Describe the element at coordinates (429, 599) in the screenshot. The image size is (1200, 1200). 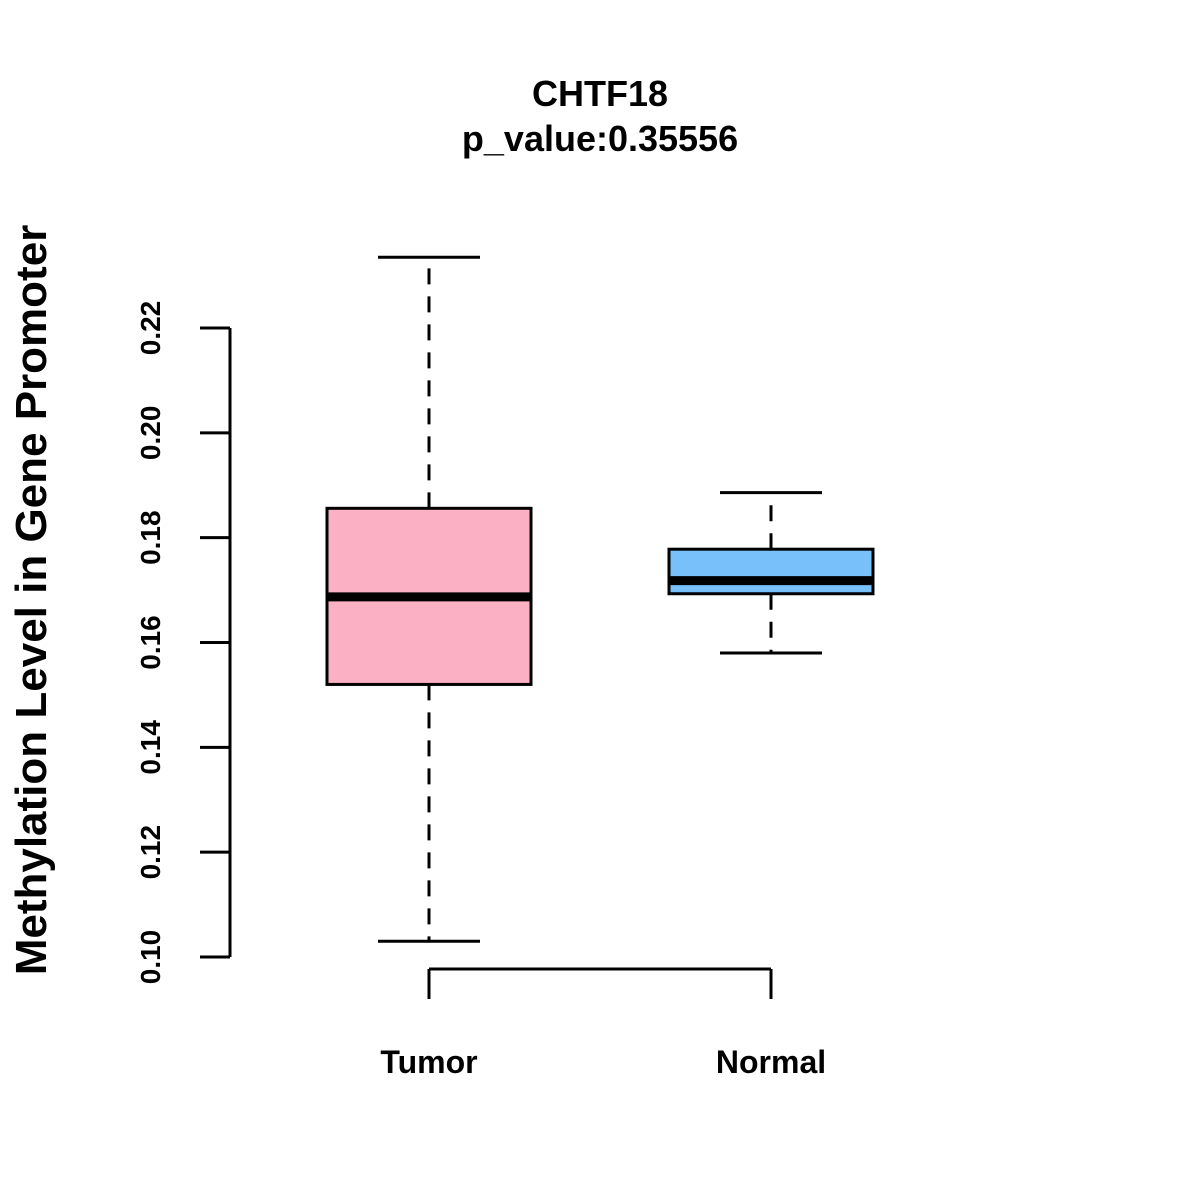
I see `box-tumor` at that location.